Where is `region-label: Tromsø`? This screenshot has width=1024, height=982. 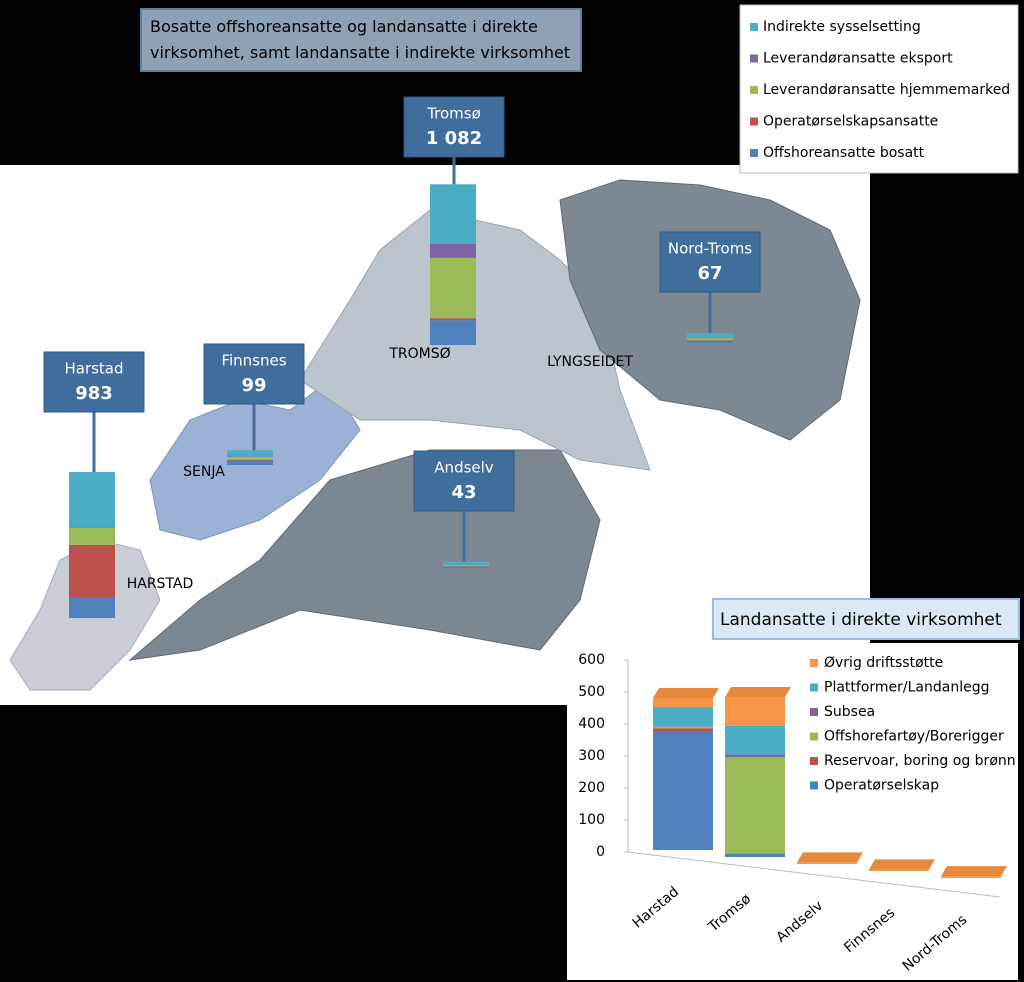
region-label: Tromsø is located at coordinates (453, 114).